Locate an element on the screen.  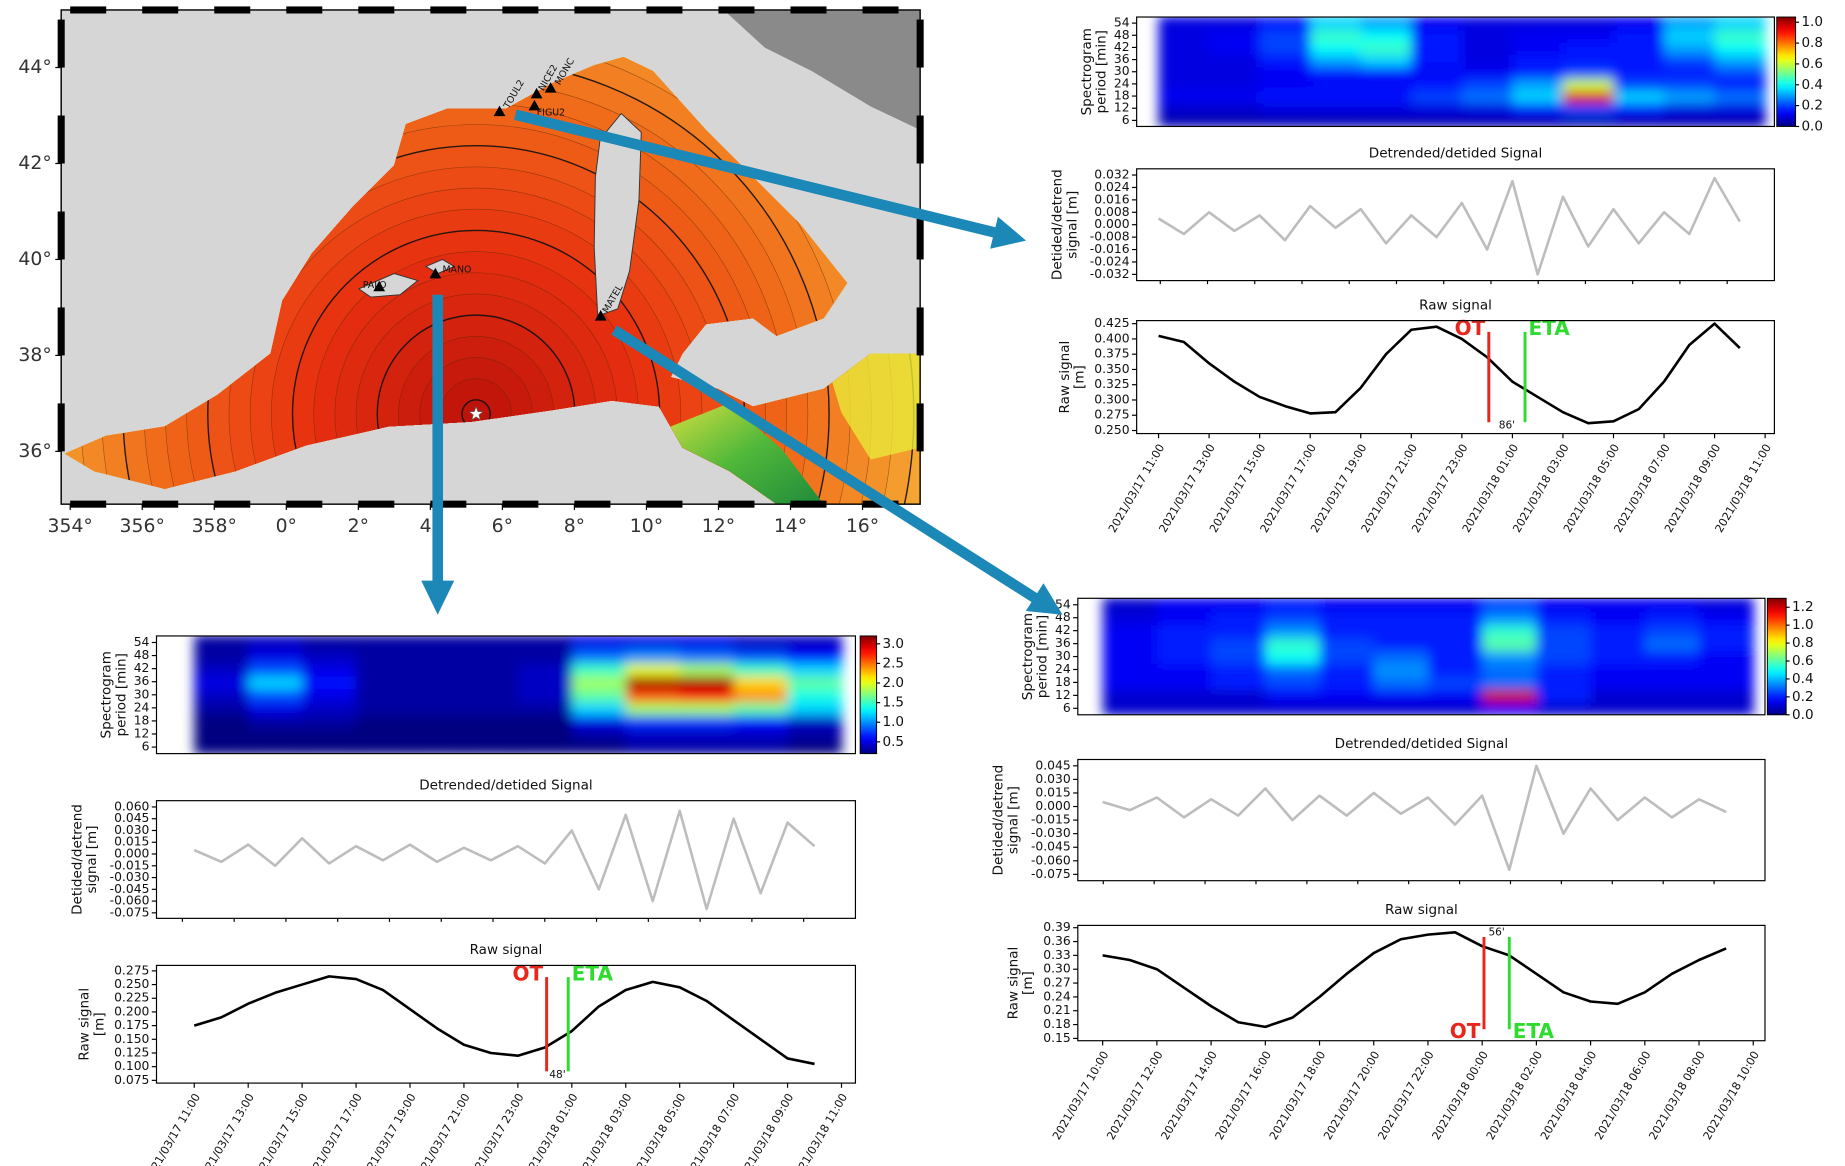
annotation: 86' is located at coordinates (1507, 426).